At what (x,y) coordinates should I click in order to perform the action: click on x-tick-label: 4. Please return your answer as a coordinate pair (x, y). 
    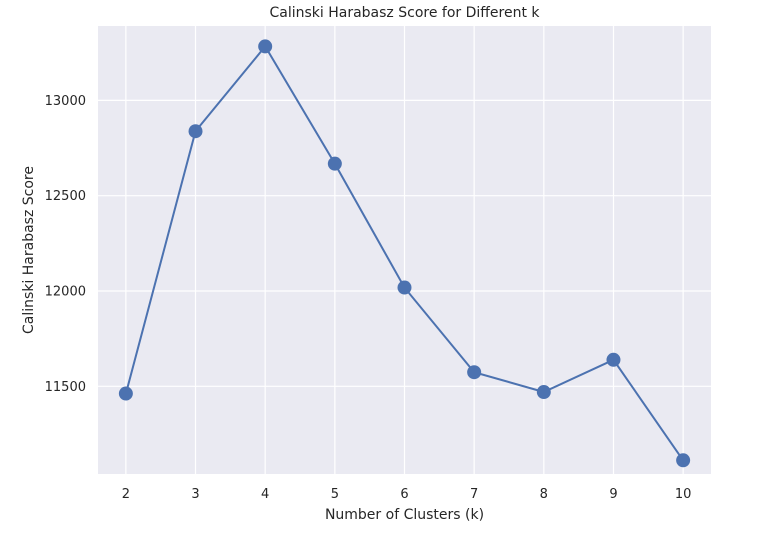
    Looking at the image, I should click on (265, 494).